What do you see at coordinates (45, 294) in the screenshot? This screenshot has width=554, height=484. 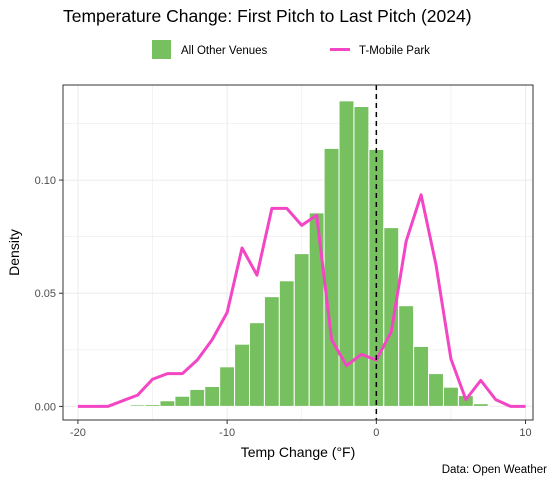 I see `y-tick-label-0-05: 0.05` at bounding box center [45, 294].